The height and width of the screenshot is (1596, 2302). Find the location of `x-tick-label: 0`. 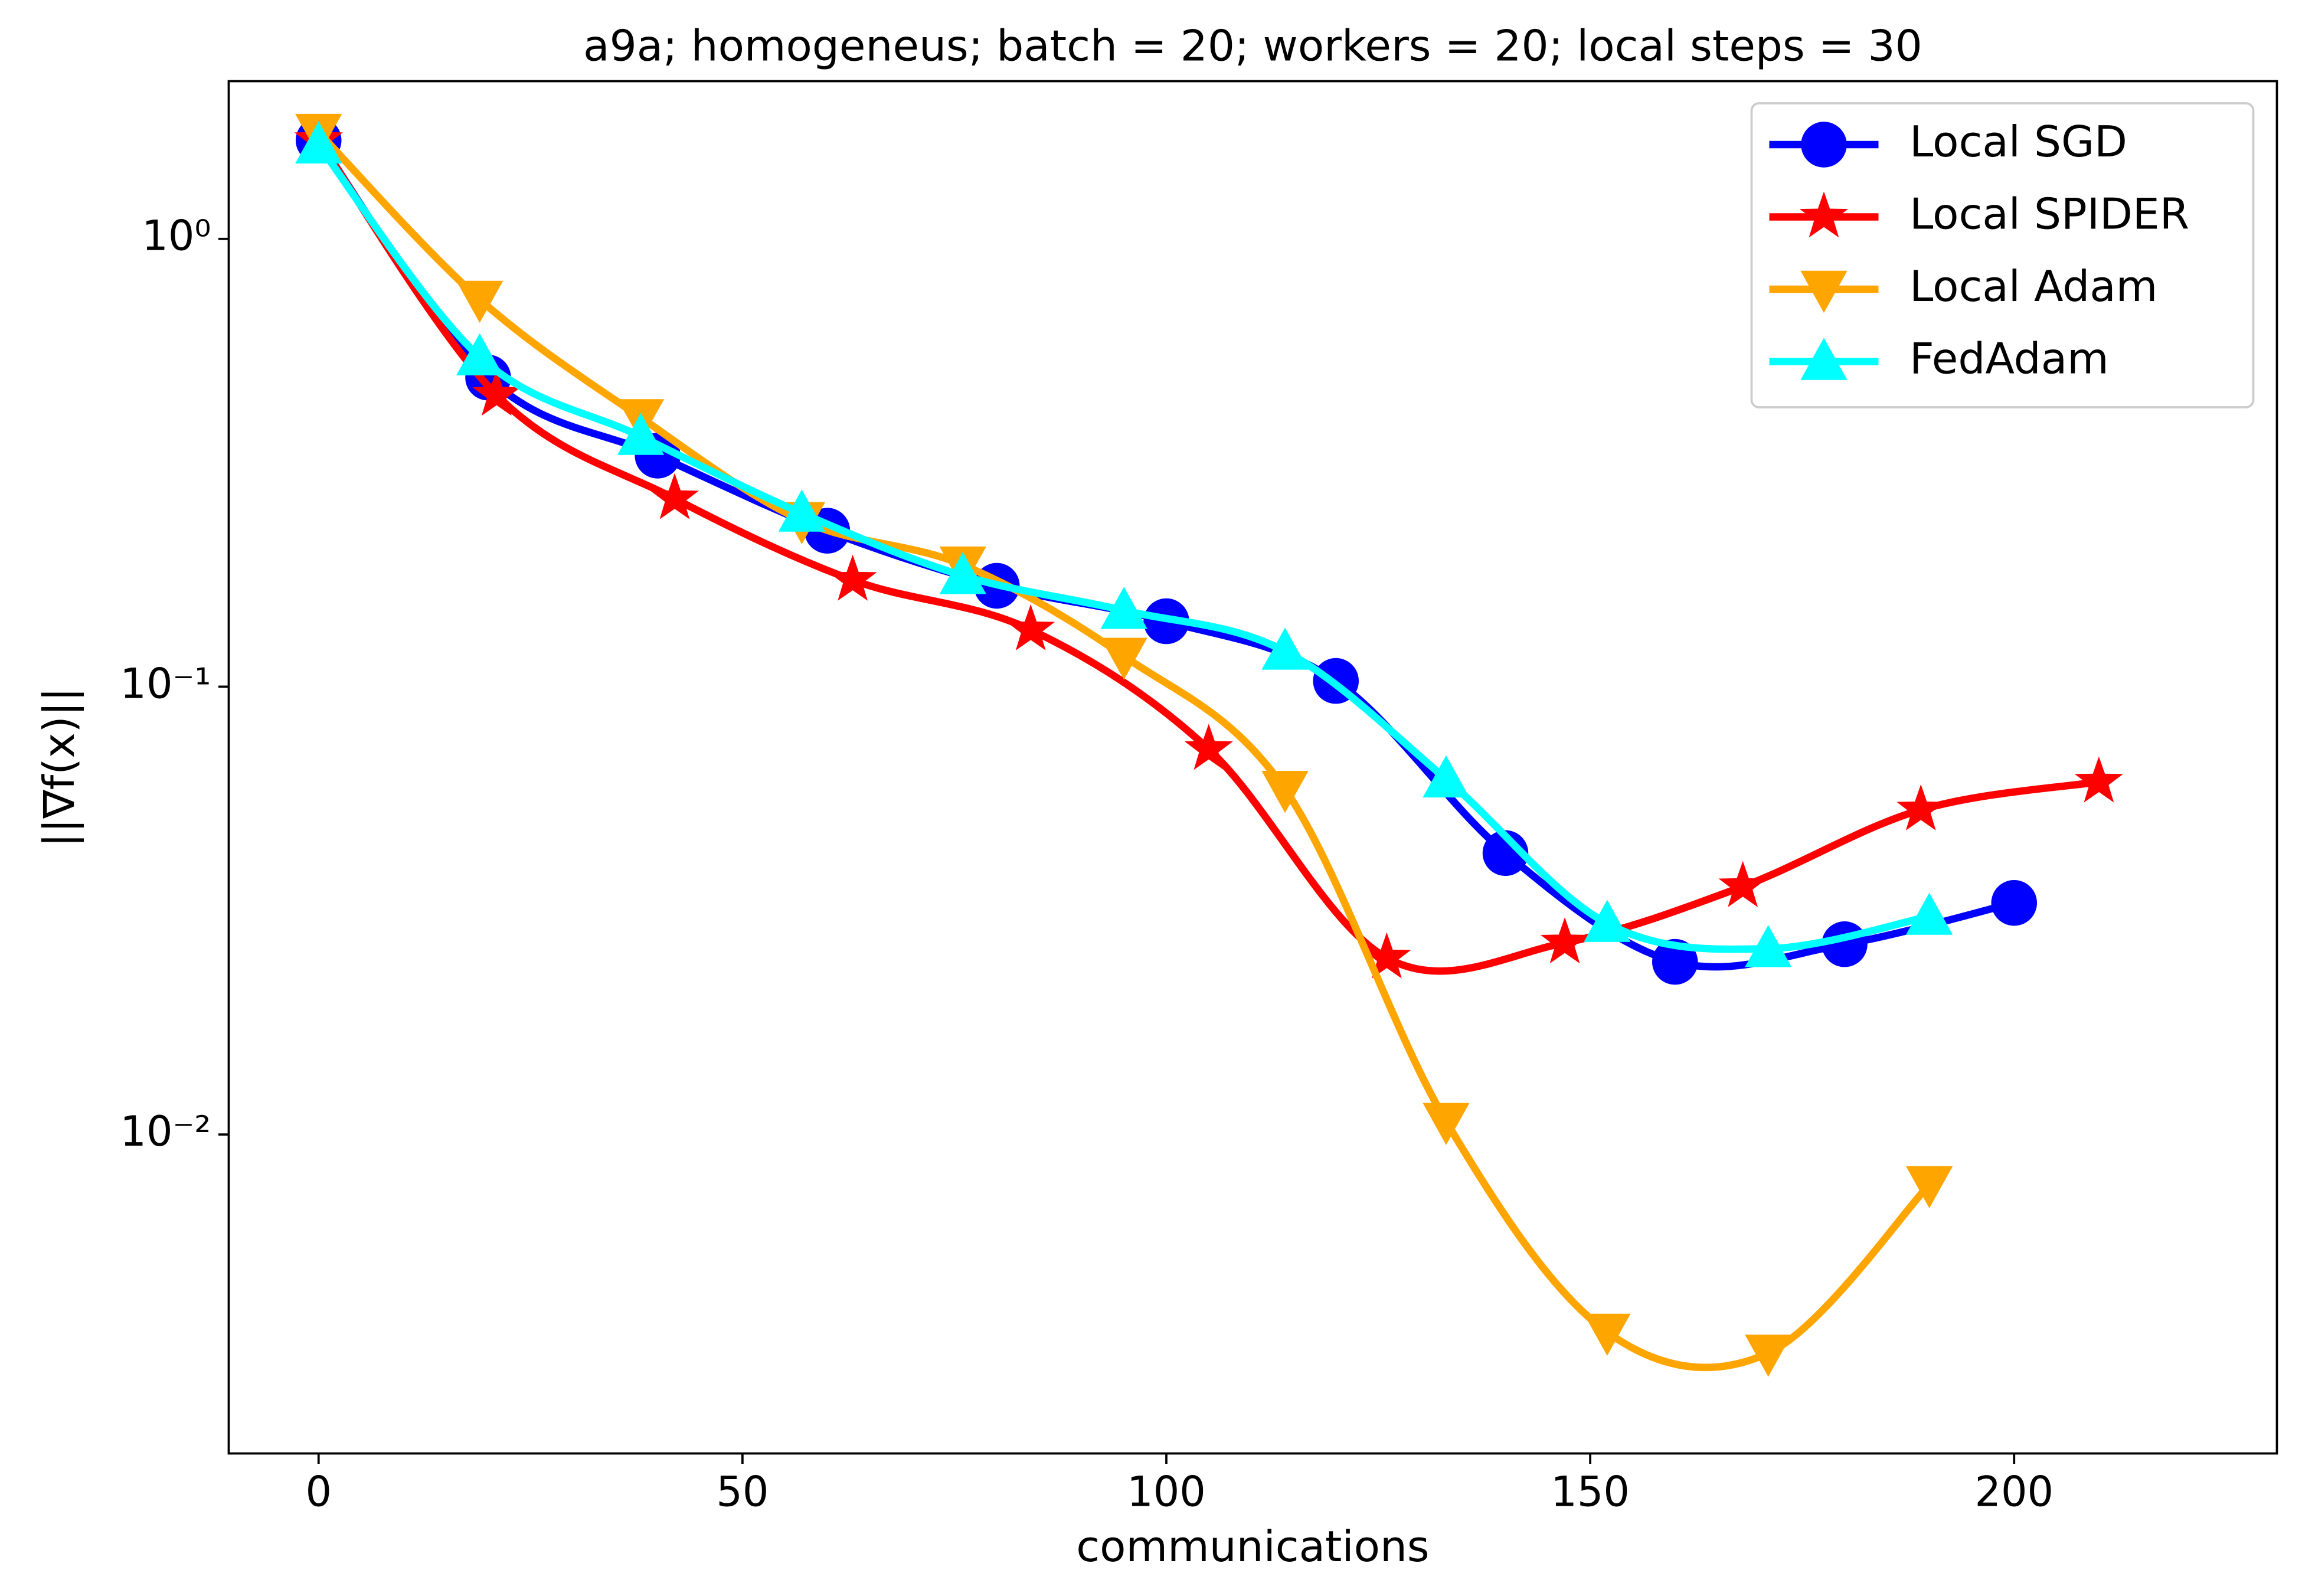

x-tick-label: 0 is located at coordinates (319, 1492).